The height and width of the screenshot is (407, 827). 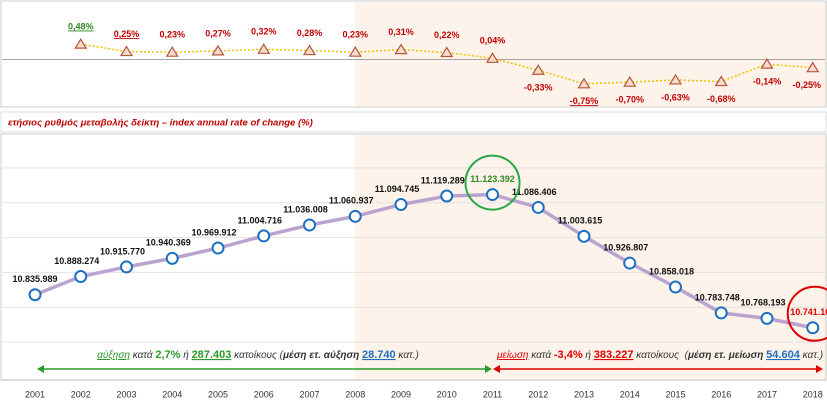 I want to click on highlight-circle, so click(x=806, y=313).